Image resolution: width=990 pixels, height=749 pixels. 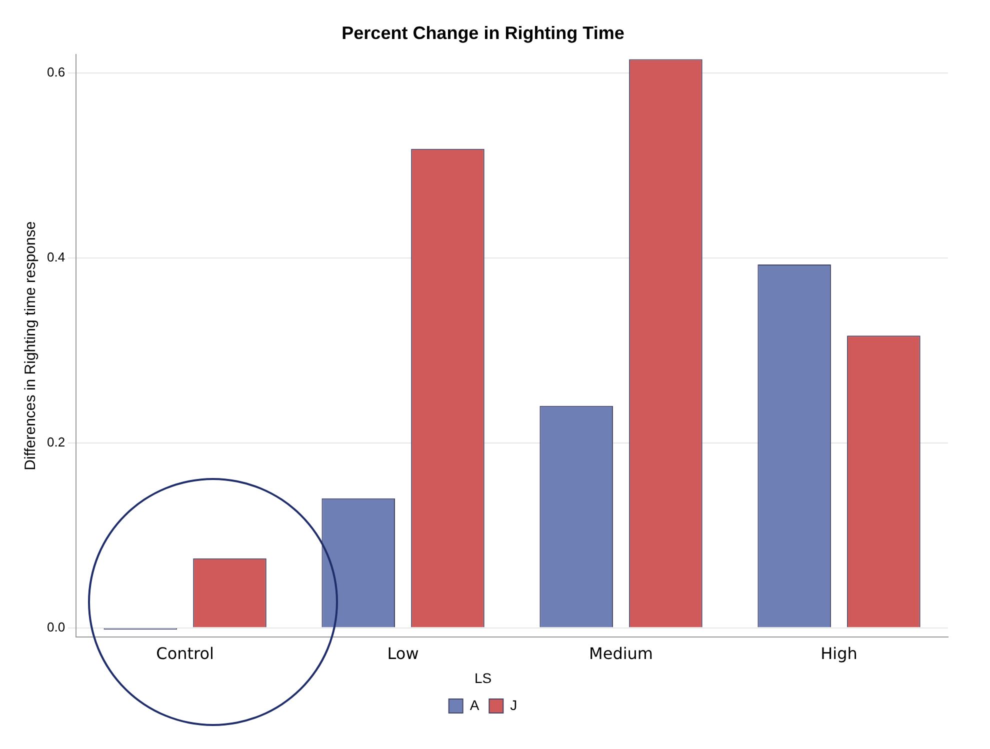 I want to click on legend-label: J, so click(x=514, y=704).